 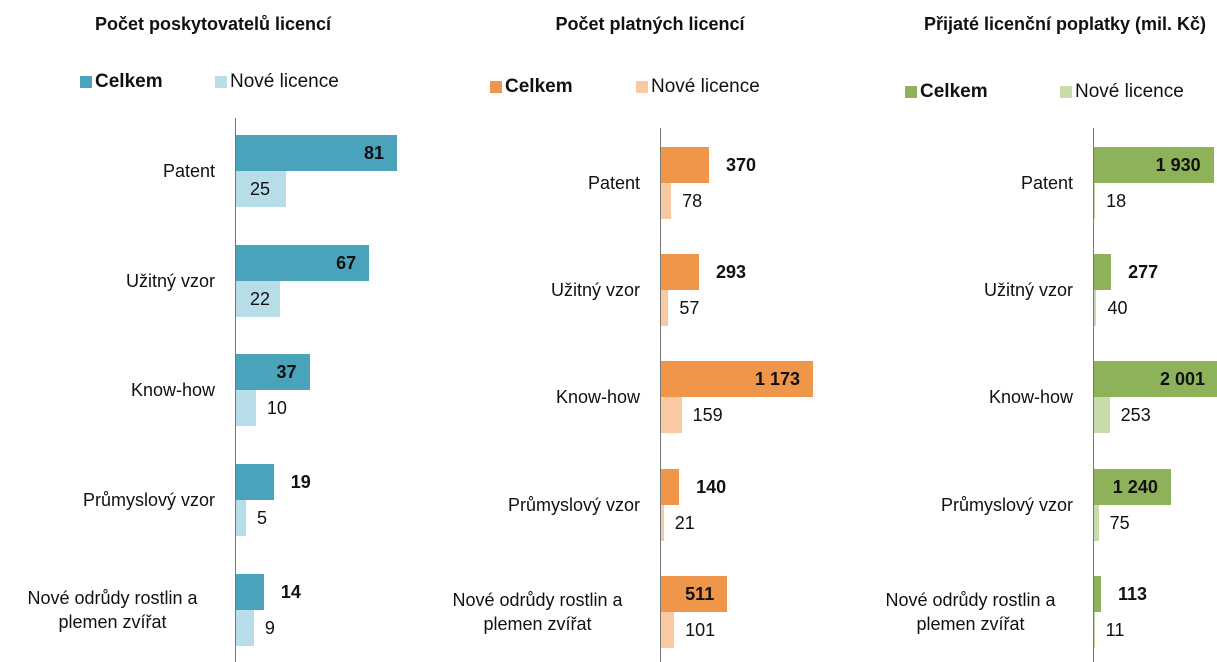 I want to click on category-text: Užitný vzor, so click(x=595, y=290).